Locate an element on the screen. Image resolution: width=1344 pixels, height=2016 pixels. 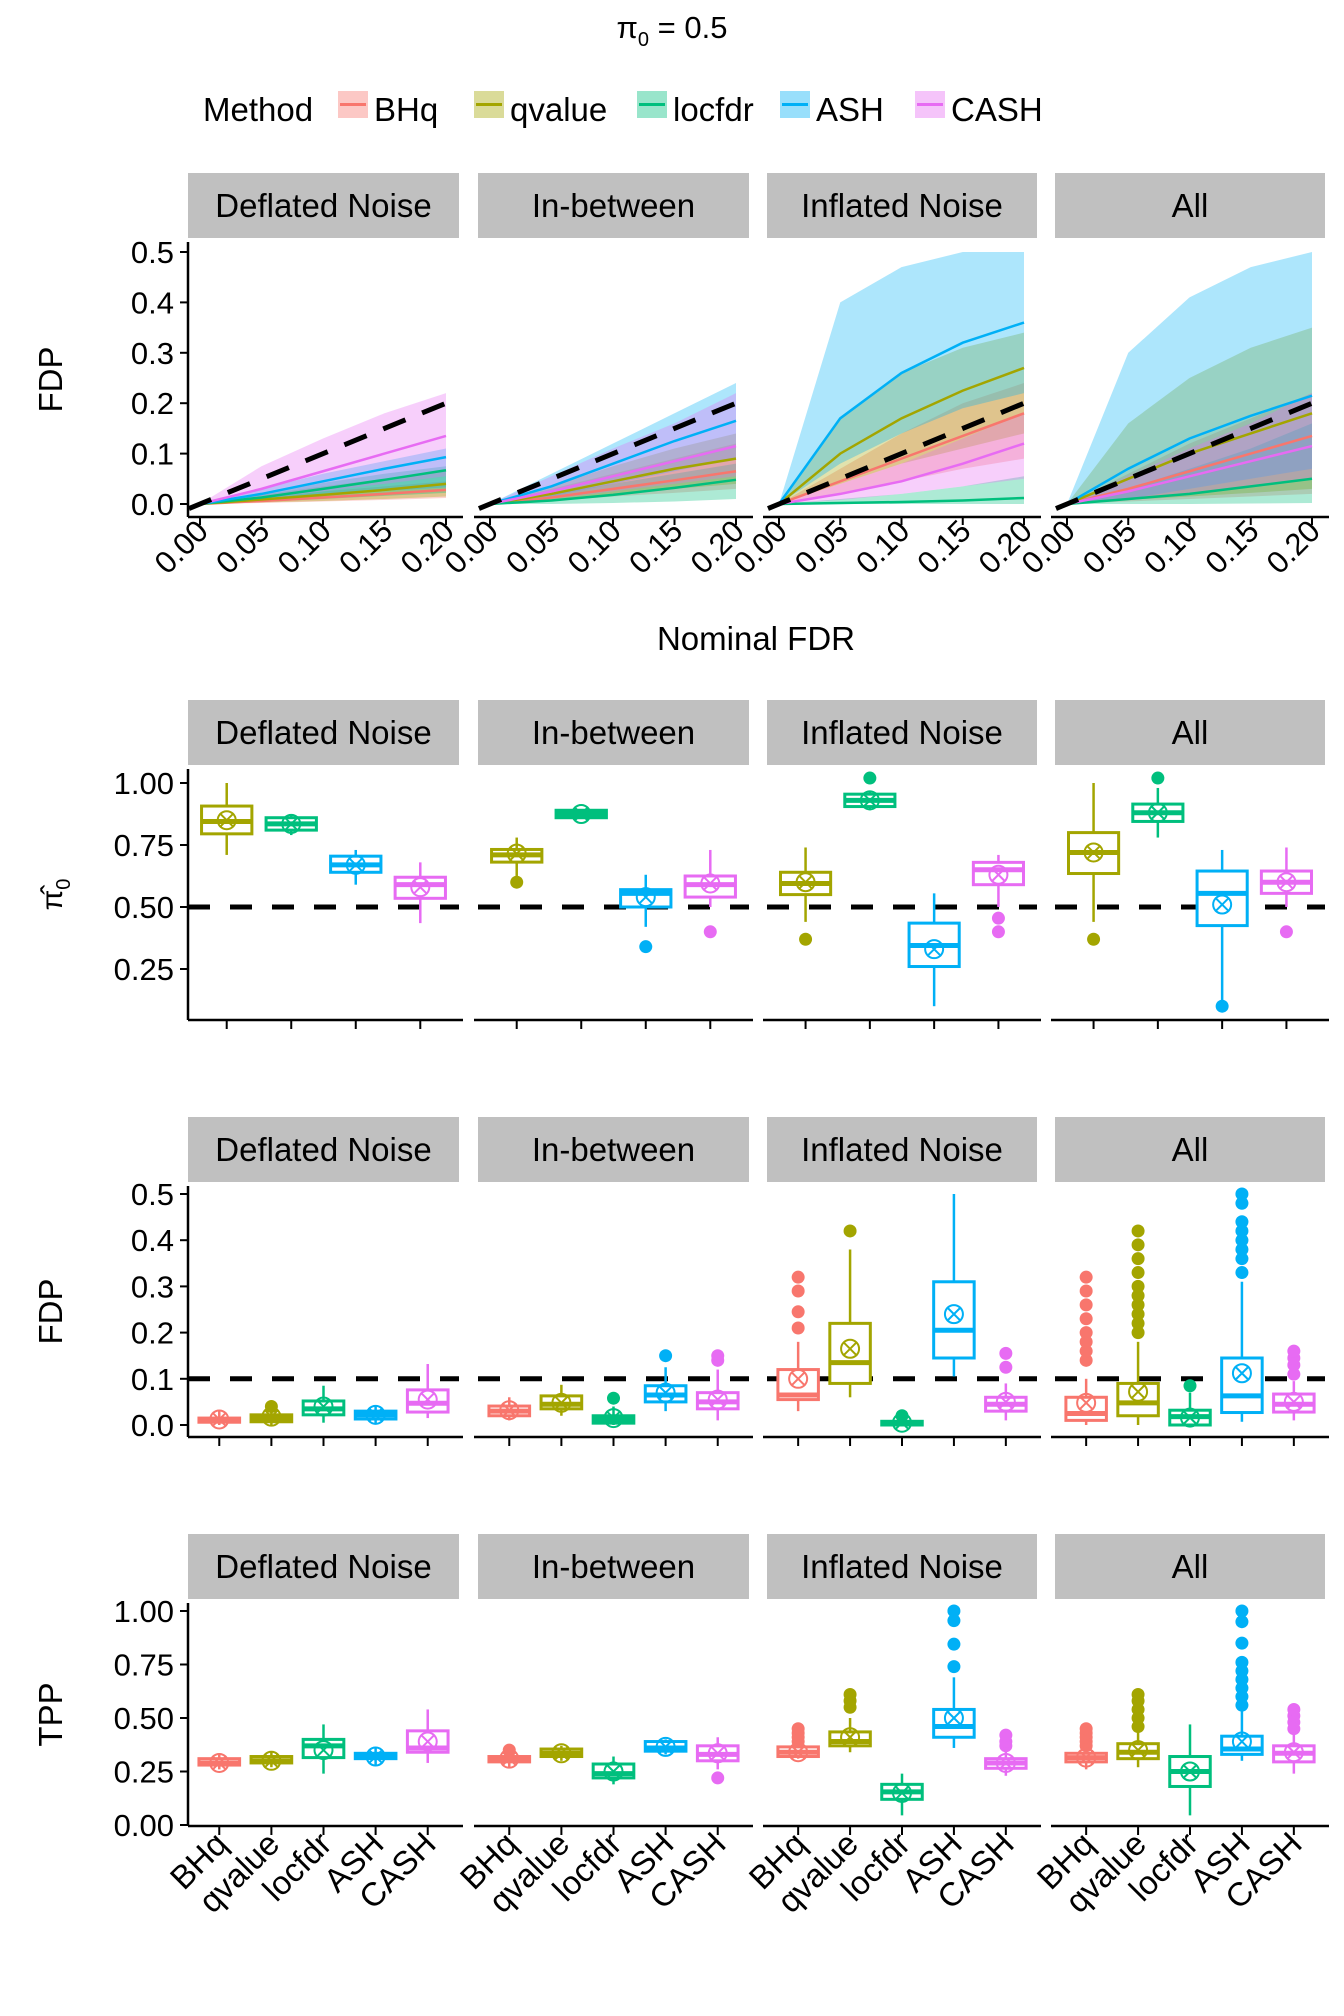
y-tick-label: 1.00 is located at coordinates (144, 783).